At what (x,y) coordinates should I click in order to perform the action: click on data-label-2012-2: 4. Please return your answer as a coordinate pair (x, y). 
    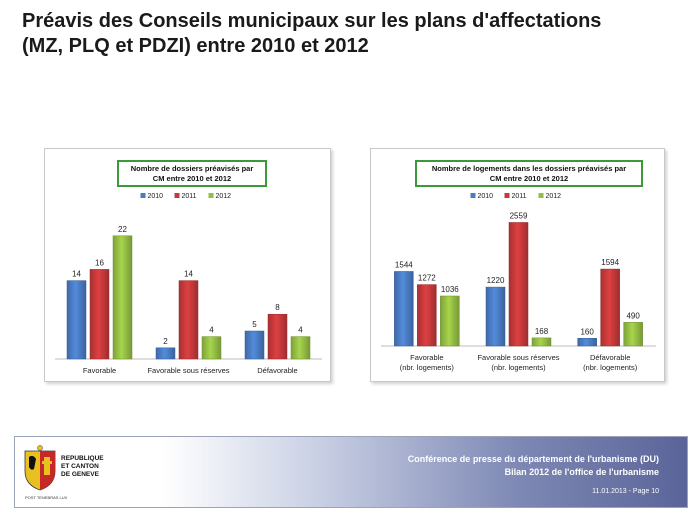
    Looking at the image, I should click on (300, 330).